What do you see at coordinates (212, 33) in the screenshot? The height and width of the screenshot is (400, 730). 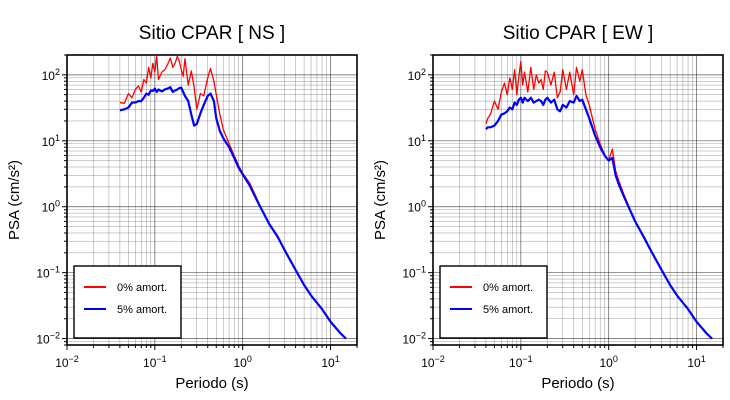 I see `chart-title: Sitio CPAR [ NS ]` at bounding box center [212, 33].